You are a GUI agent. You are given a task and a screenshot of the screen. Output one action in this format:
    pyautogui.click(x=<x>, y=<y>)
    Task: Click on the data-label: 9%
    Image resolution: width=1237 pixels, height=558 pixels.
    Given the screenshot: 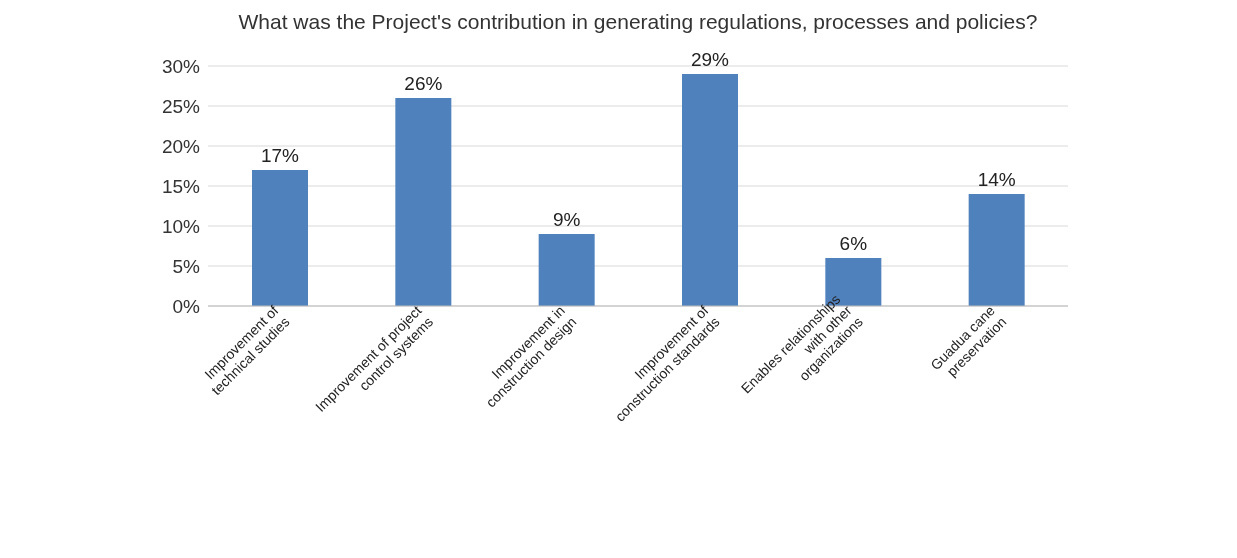 What is the action you would take?
    pyautogui.click(x=566, y=219)
    